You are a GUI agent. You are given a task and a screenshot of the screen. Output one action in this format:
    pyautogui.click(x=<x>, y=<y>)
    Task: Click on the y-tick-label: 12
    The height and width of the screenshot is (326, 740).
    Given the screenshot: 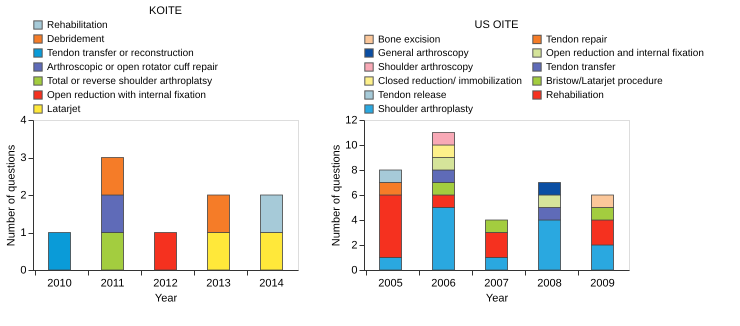 What is the action you would take?
    pyautogui.click(x=351, y=120)
    